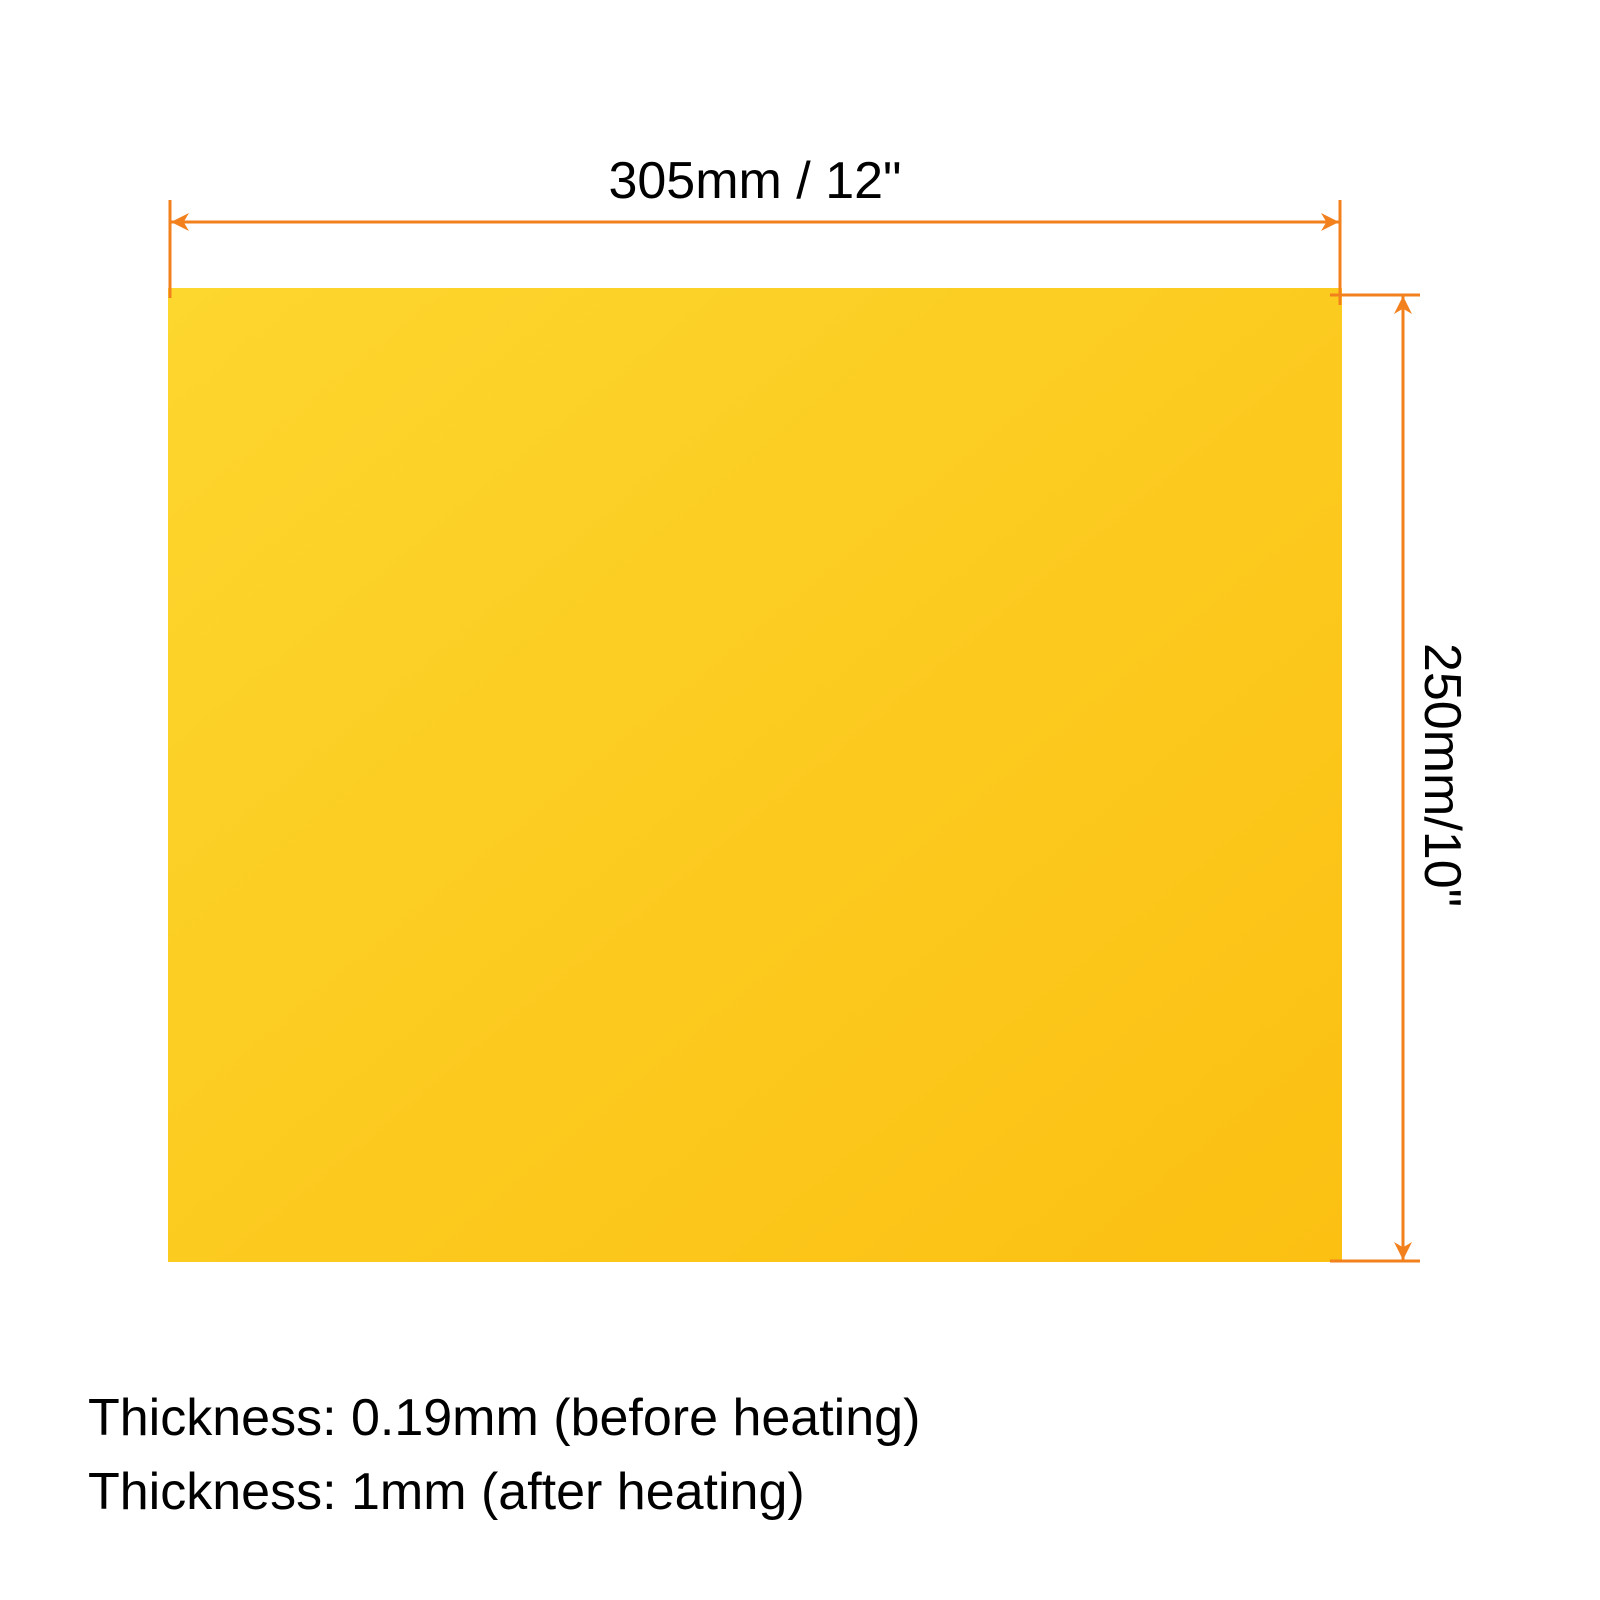 The image size is (1600, 1600). I want to click on thickness-after-heating: Thickness: 1mm (after heating), so click(446, 1492).